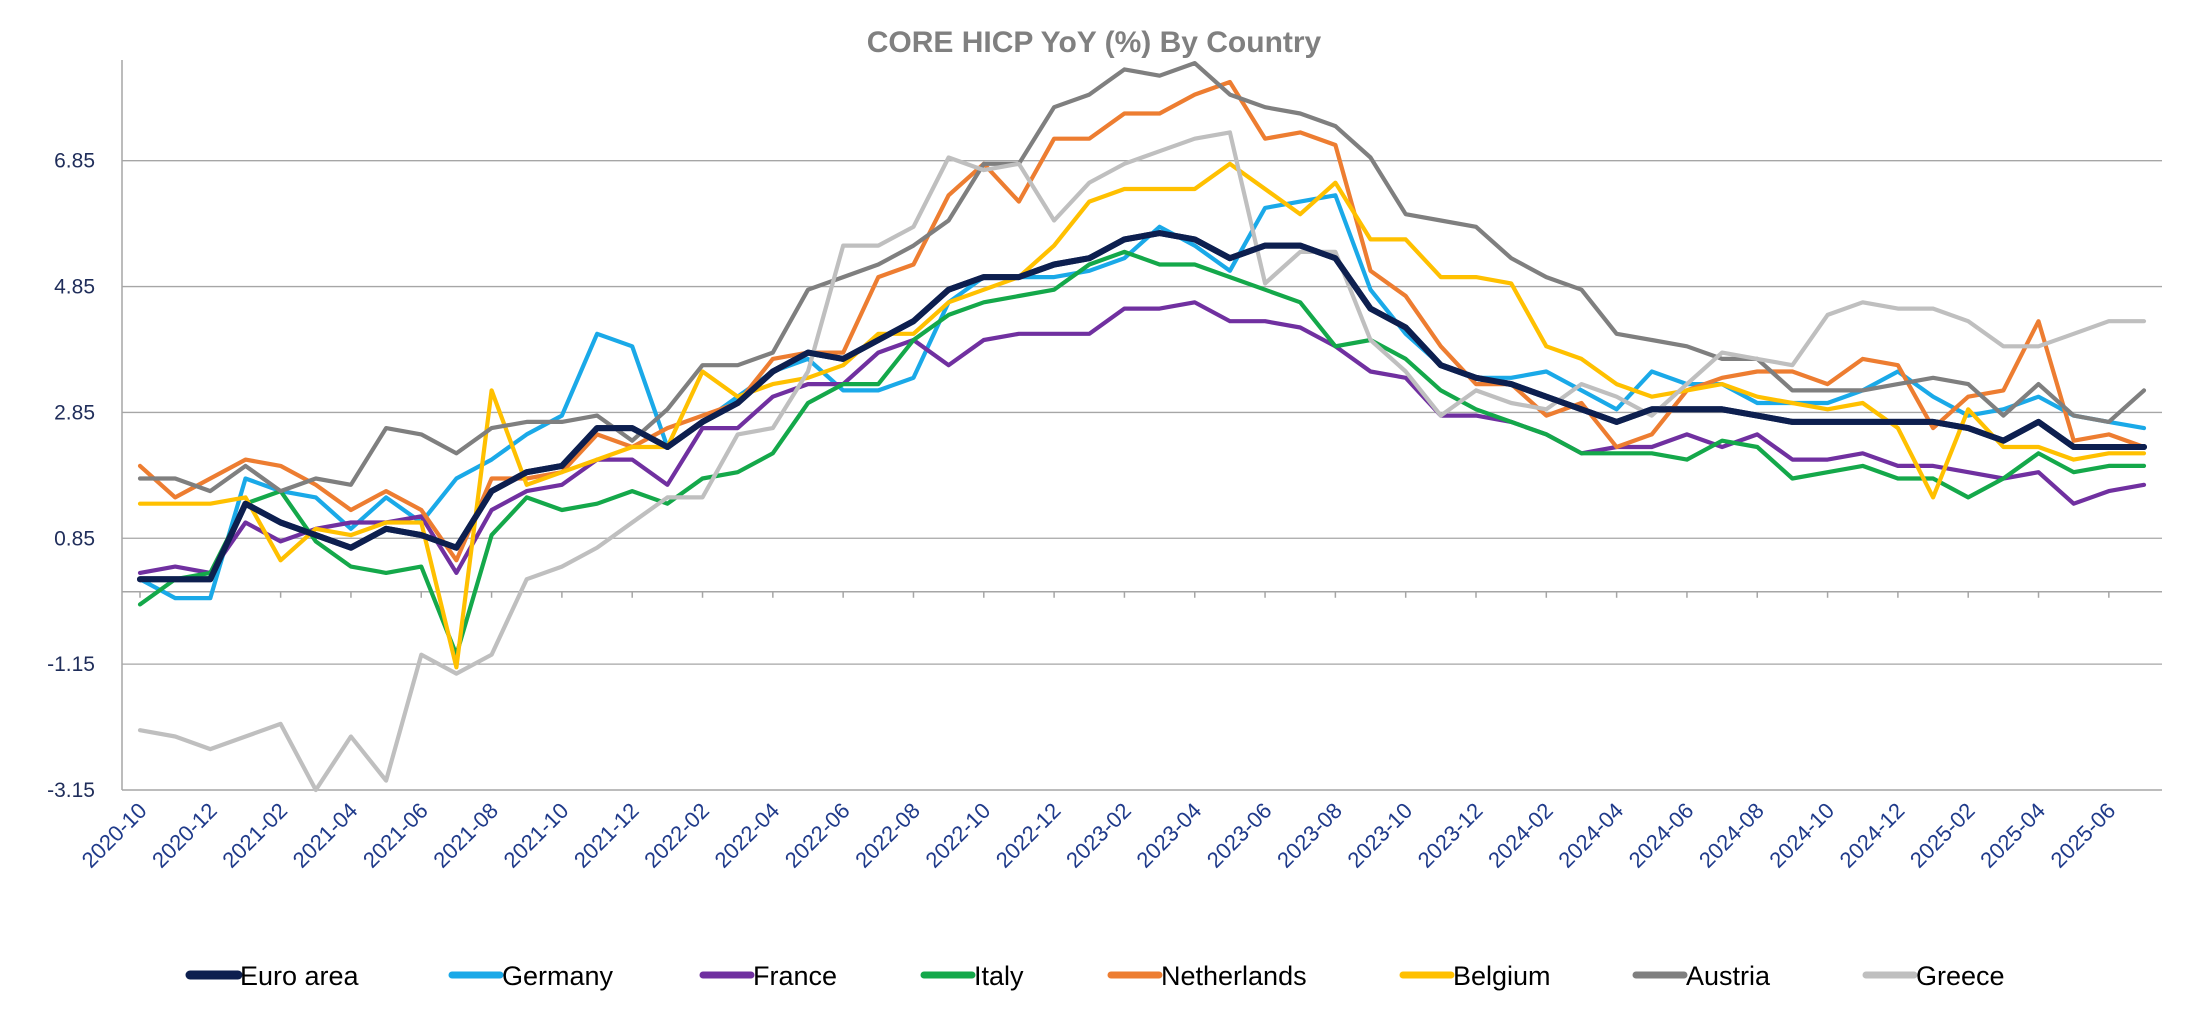 This screenshot has width=2188, height=1017. Describe the element at coordinates (2012, 835) in the screenshot. I see `x-tick-label: 2025-04` at that location.